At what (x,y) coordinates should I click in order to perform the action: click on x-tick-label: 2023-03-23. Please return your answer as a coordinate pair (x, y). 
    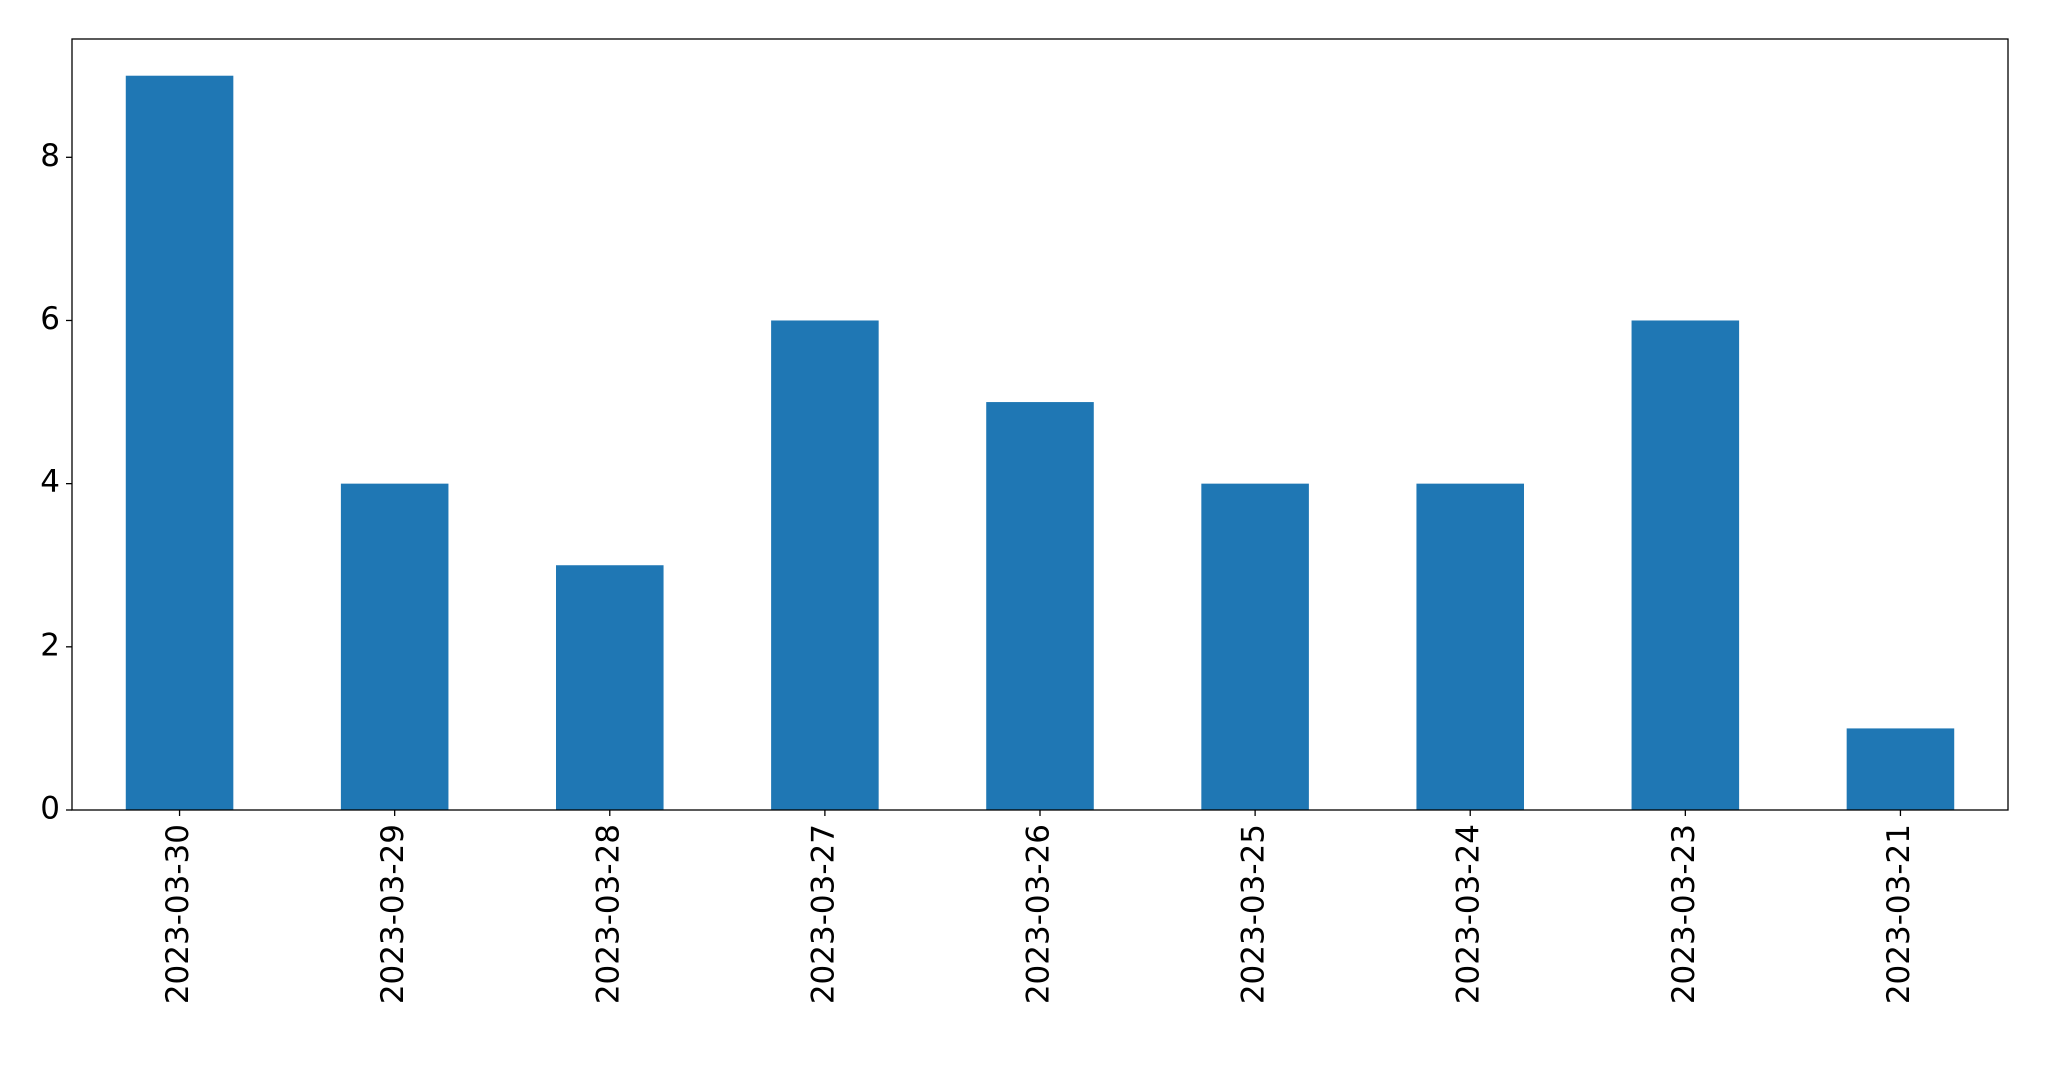
    Looking at the image, I should click on (1684, 914).